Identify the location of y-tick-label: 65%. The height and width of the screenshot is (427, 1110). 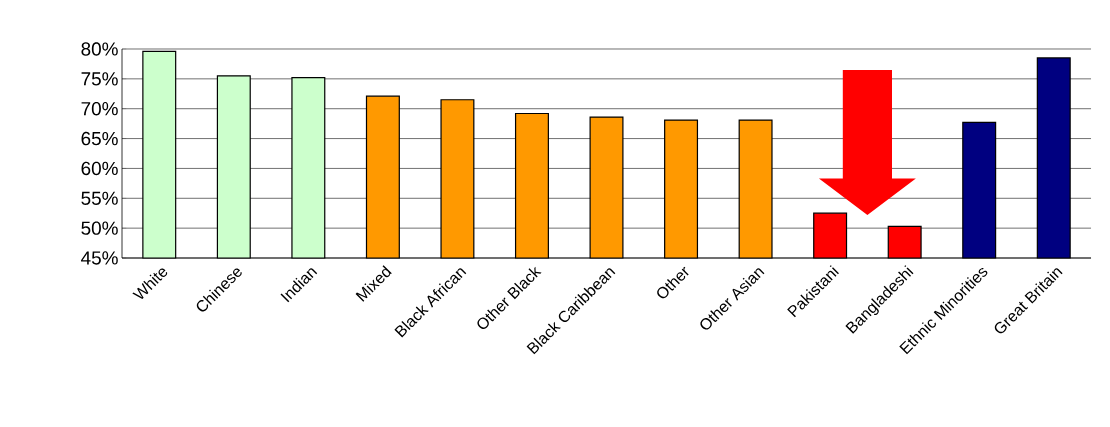
(99, 138).